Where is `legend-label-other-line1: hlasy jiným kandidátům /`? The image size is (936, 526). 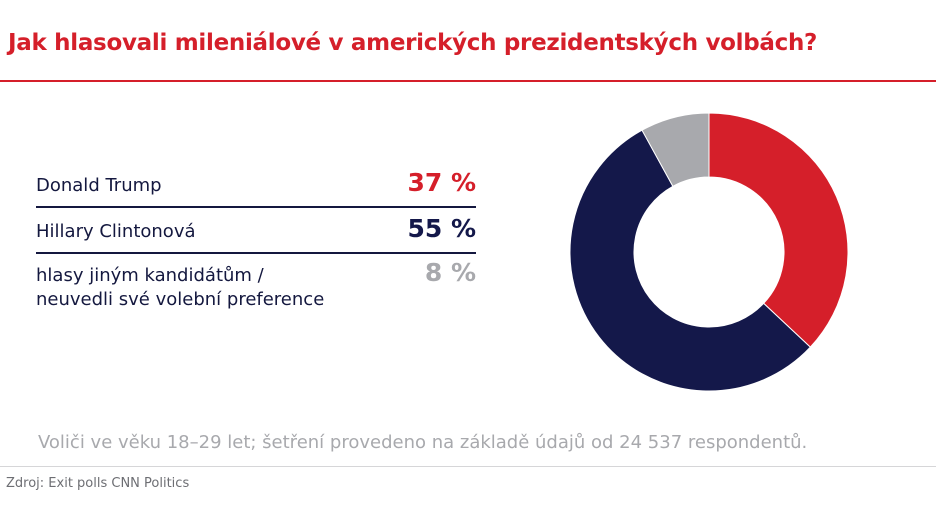
legend-label-other-line1: hlasy jiným kandidátům / is located at coordinates (150, 275).